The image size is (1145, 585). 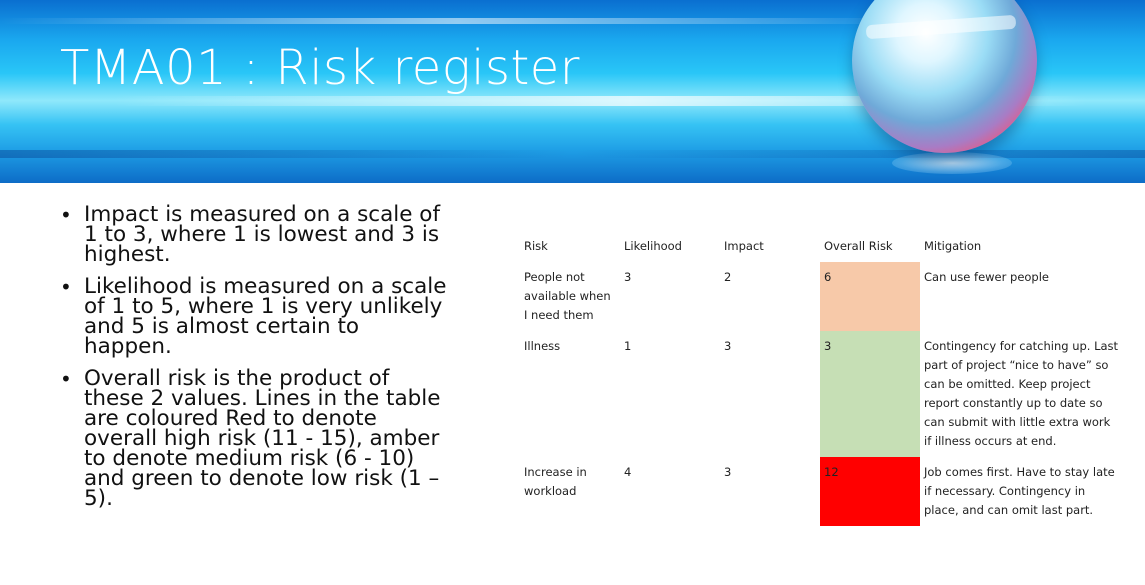 I want to click on cell-impact: 2, so click(x=728, y=277).